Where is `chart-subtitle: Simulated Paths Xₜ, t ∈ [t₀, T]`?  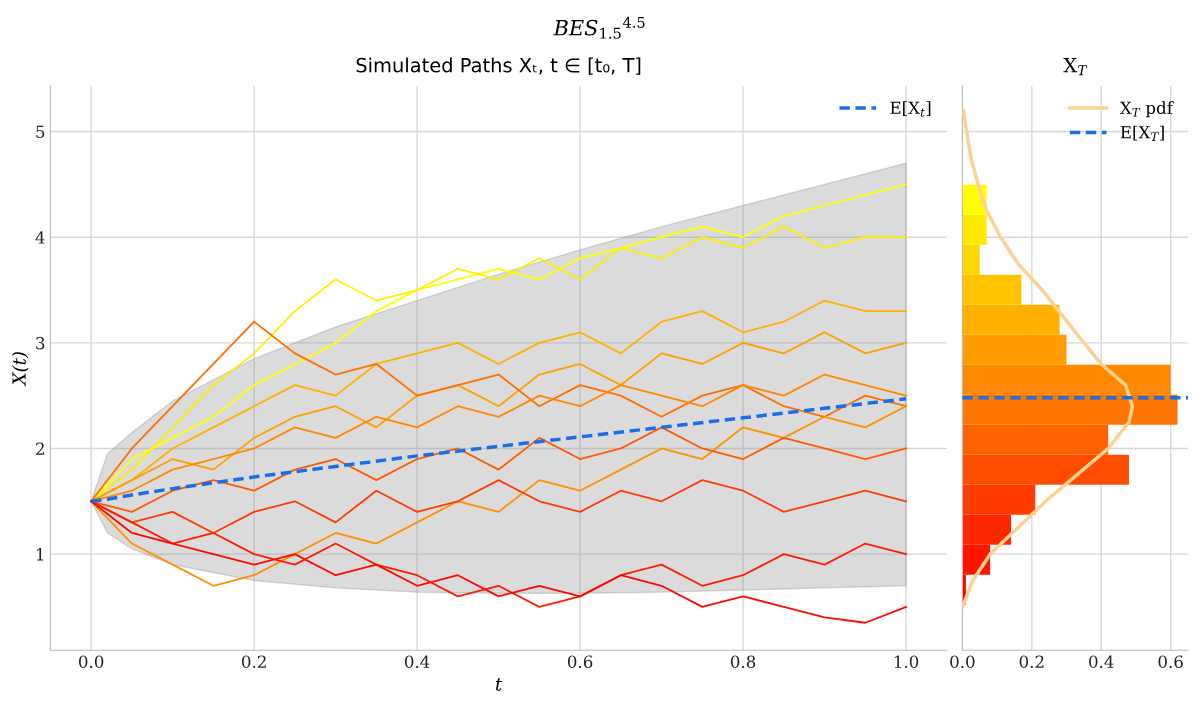
chart-subtitle: Simulated Paths Xₜ, t ∈ [t₀, T] is located at coordinates (498, 66).